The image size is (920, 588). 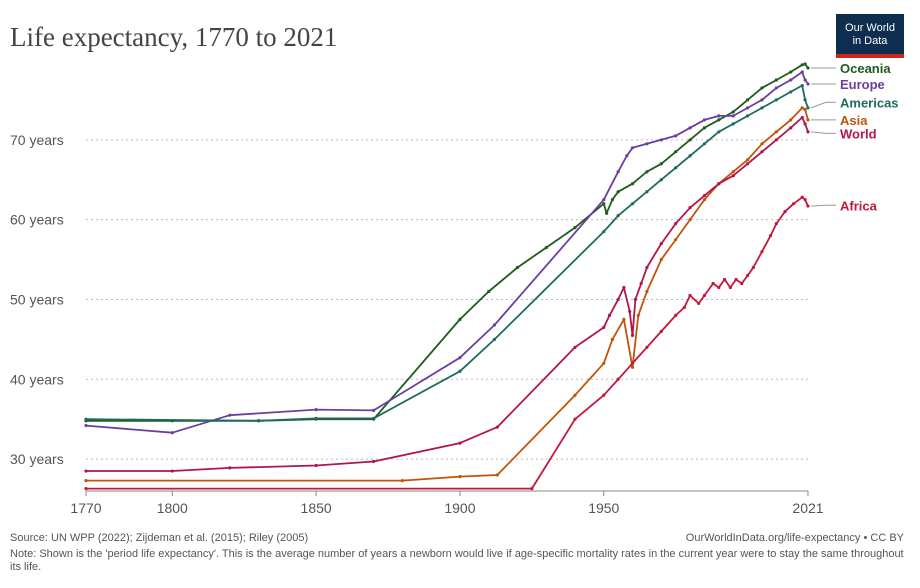 I want to click on legend-label-asia: Asia, so click(x=854, y=120).